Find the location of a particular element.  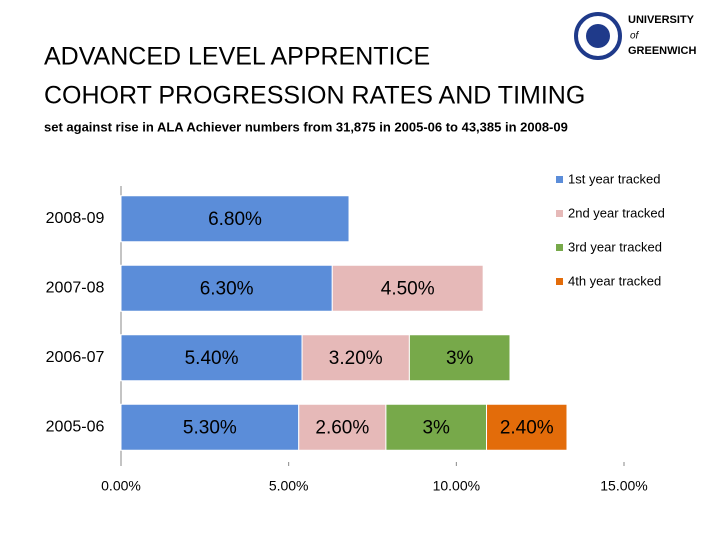

x-tick-label: 10.00% is located at coordinates (456, 486).